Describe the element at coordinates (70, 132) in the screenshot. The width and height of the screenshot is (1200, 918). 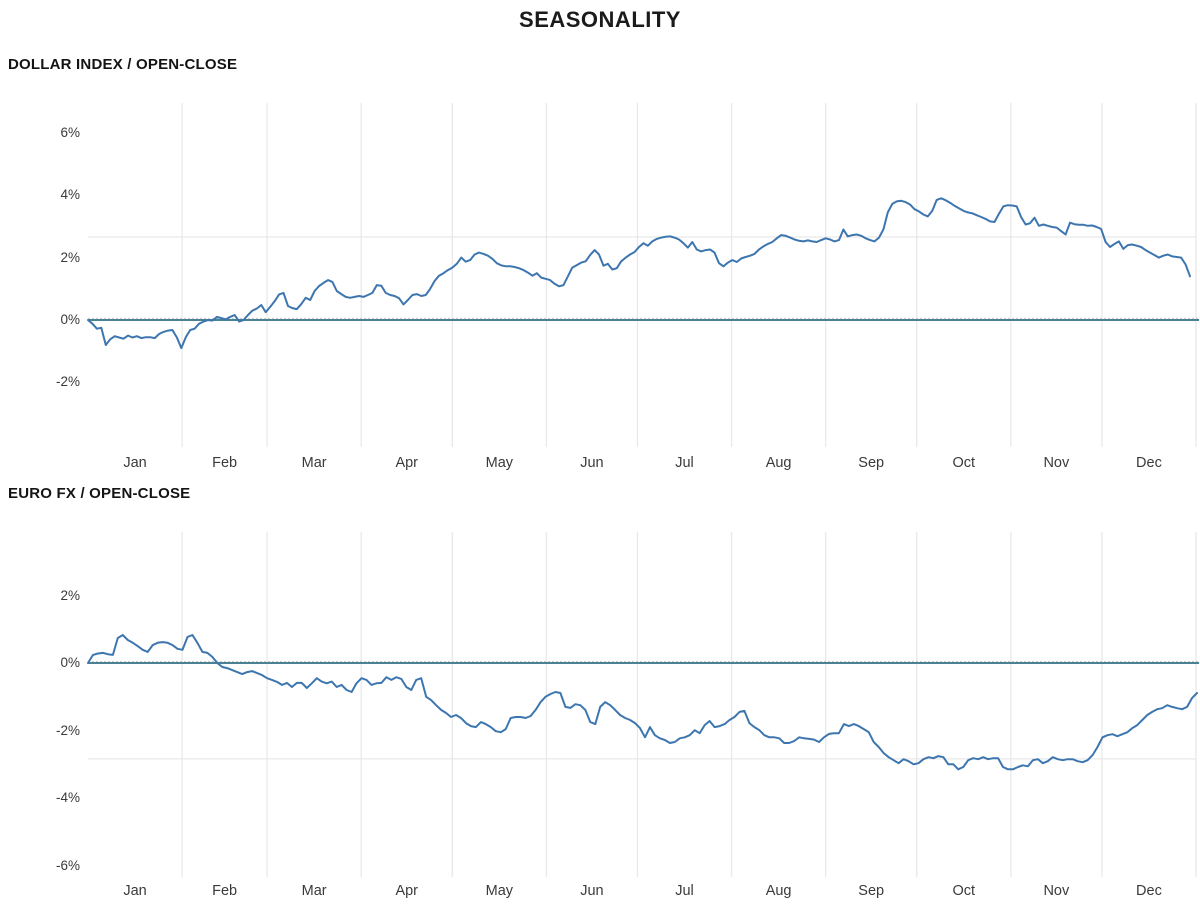
I see `y-axis-tick-label: 6%` at that location.